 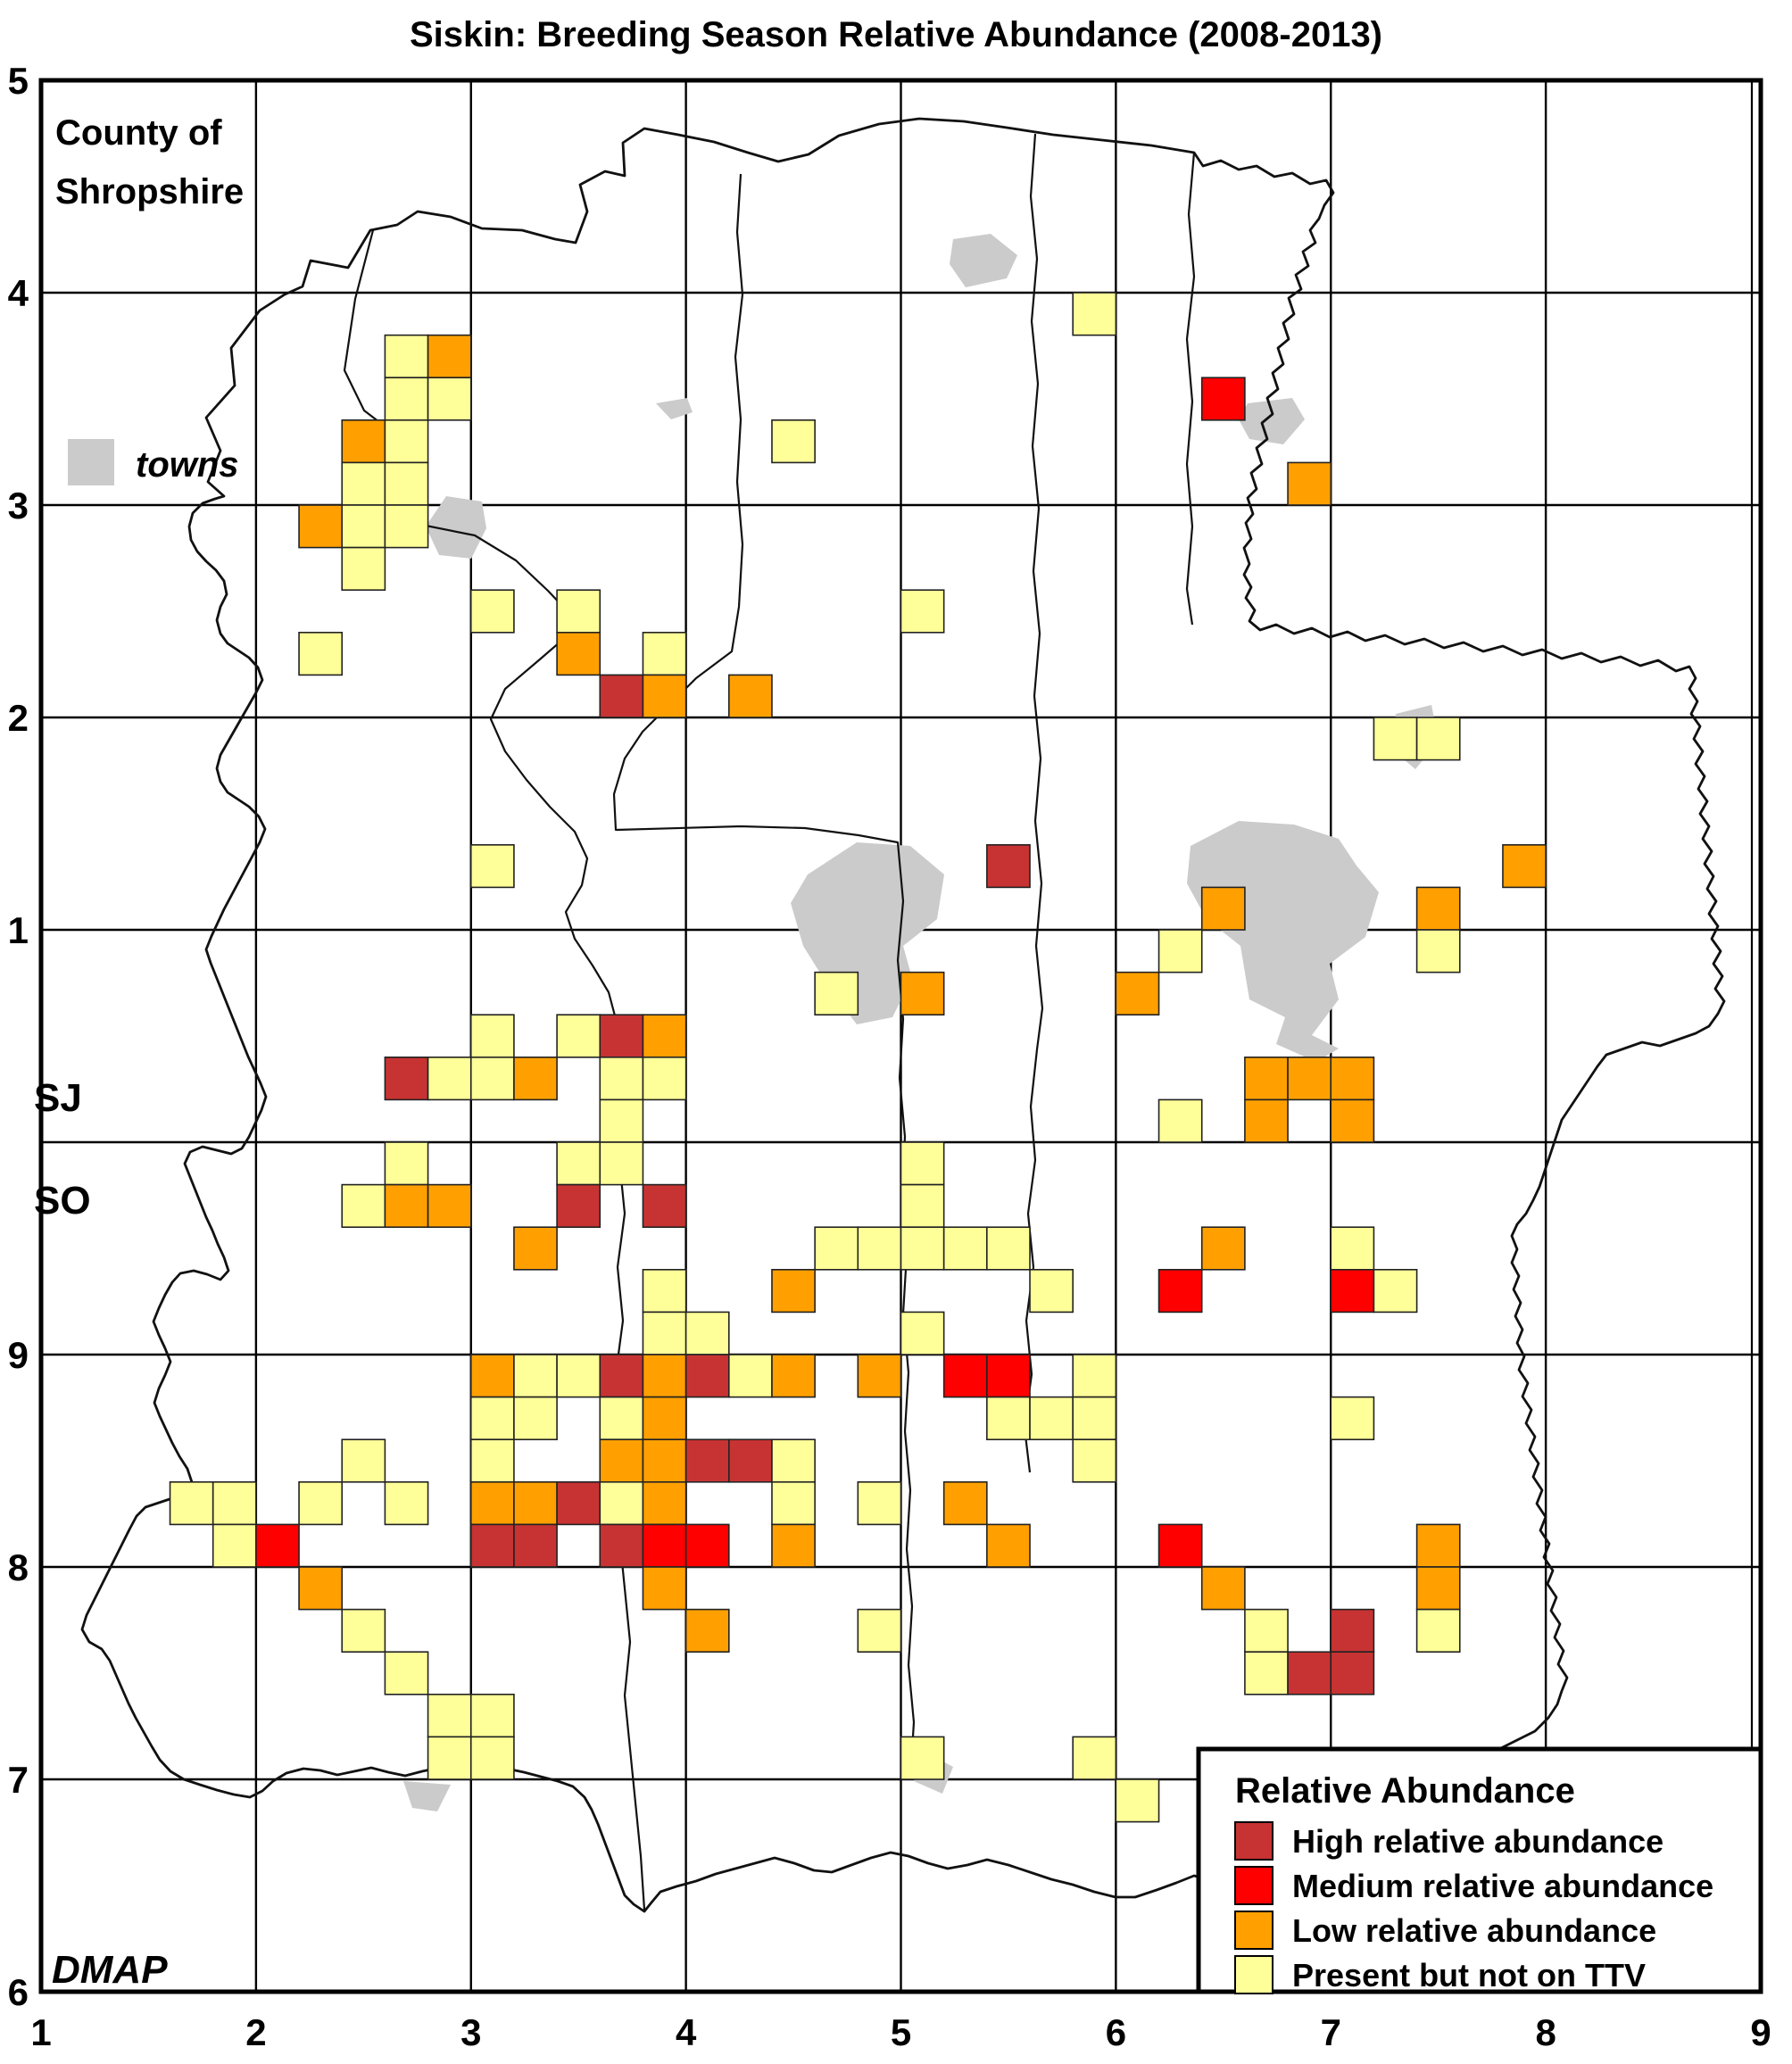 What do you see at coordinates (18, 506) in the screenshot?
I see `y-axis-label: 3` at bounding box center [18, 506].